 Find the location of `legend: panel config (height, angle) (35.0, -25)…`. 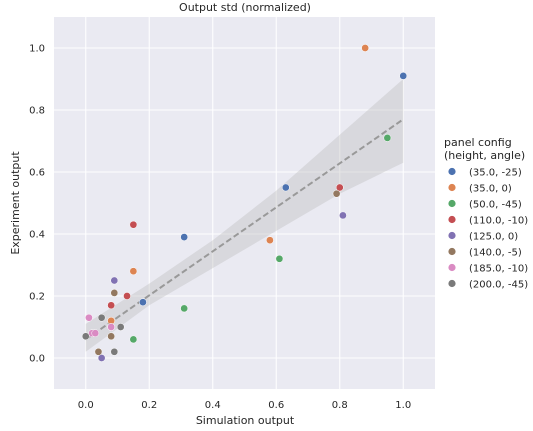

legend: panel config (height, angle) (35.0, -25)… is located at coordinates (486, 213).